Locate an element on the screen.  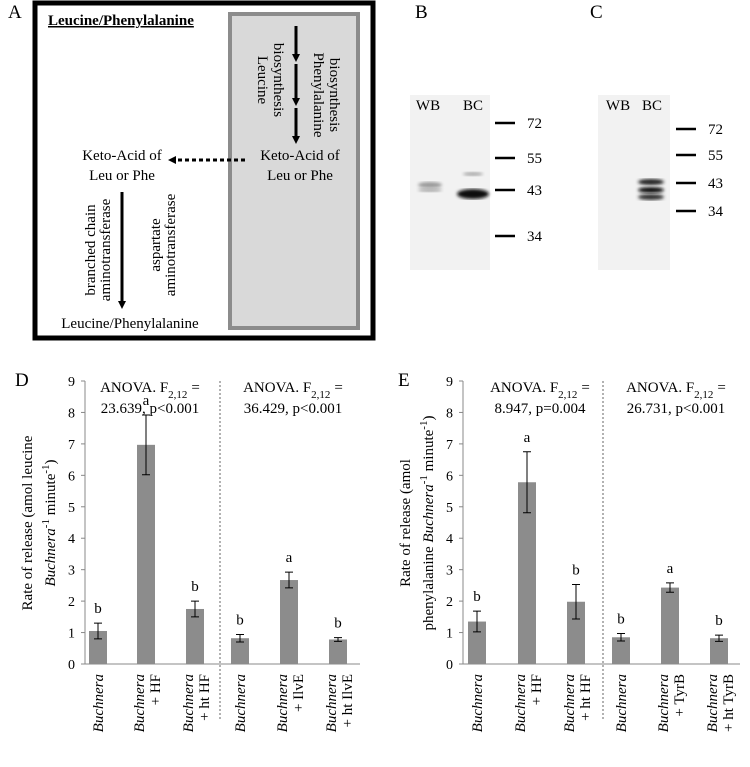
y-label: phenylalanine Buchnera-1 minute-1) is located at coordinates (427, 523).